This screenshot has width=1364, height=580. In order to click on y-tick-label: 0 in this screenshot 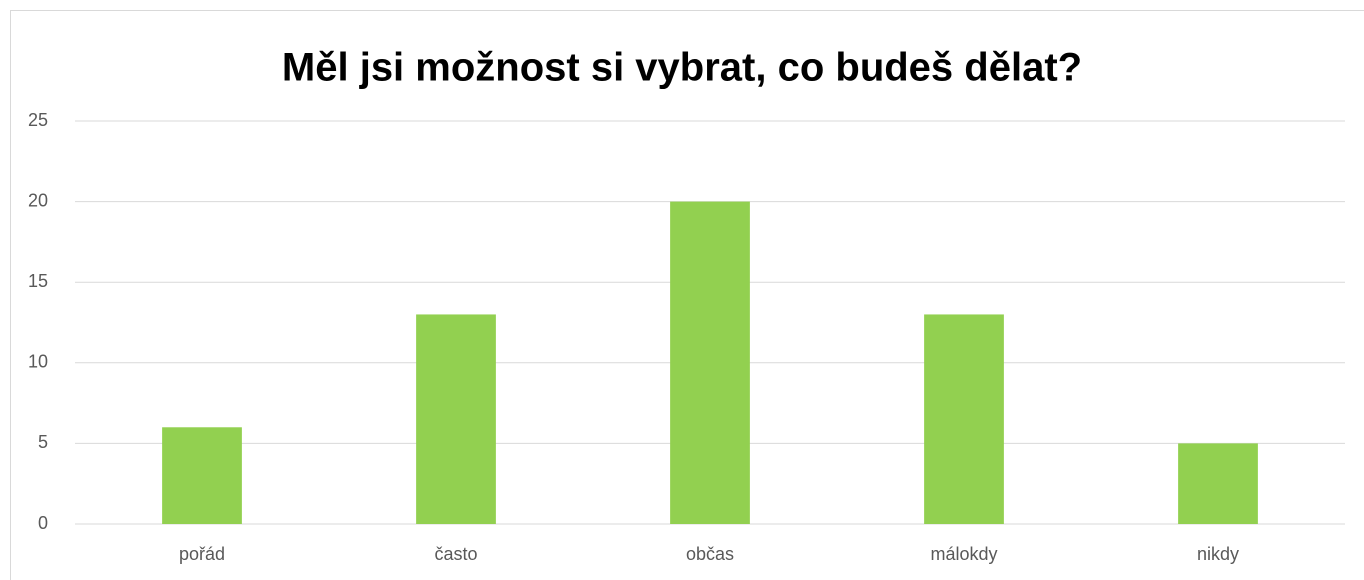, I will do `click(43, 523)`.